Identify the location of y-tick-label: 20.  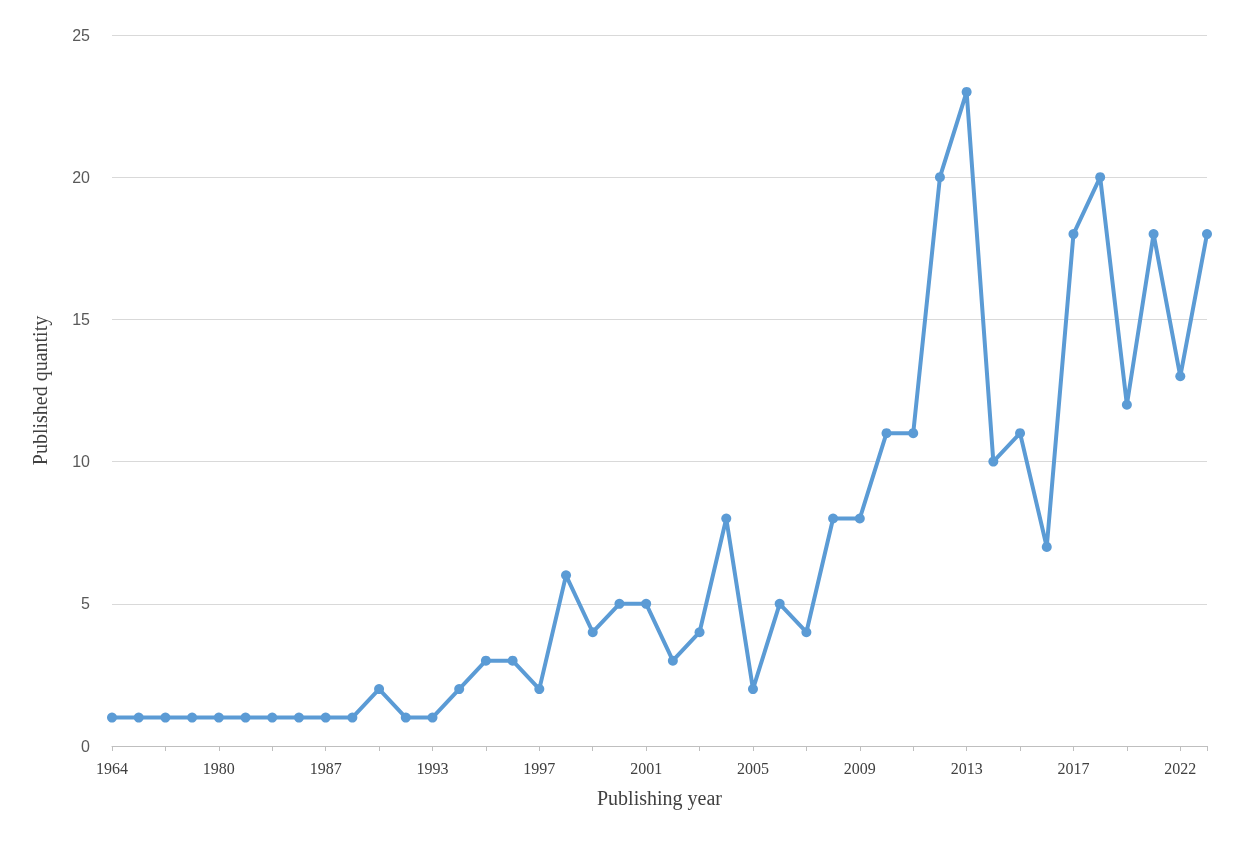
(81, 177).